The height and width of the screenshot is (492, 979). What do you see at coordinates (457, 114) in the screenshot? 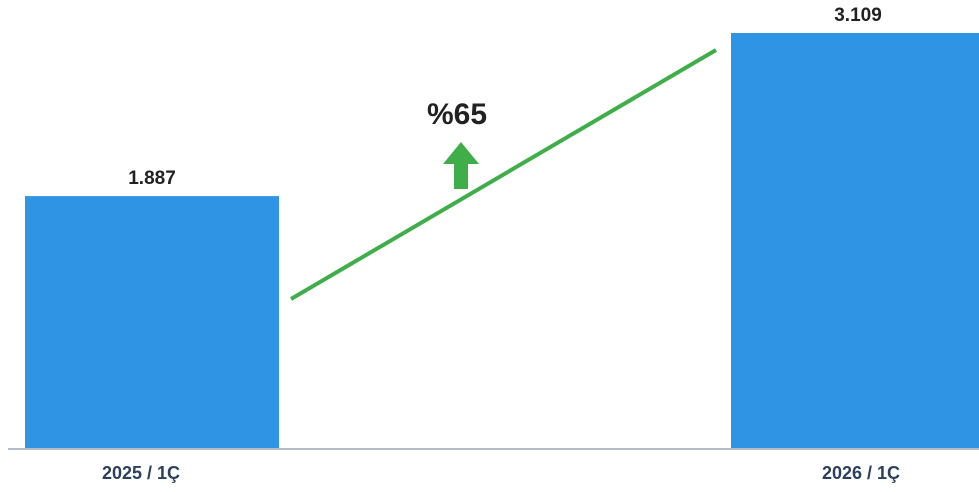
I see `growth-percent-label: %65` at bounding box center [457, 114].